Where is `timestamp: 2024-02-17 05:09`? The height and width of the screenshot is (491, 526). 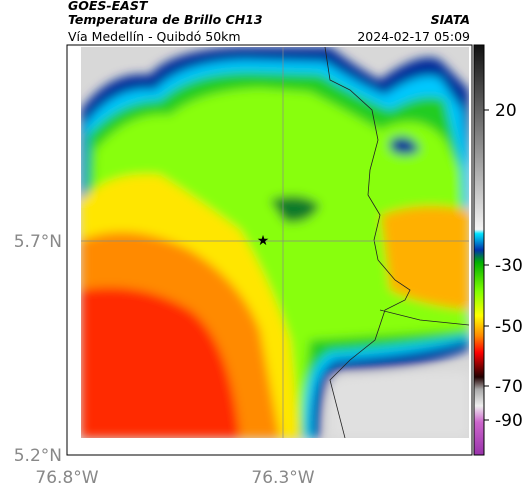
timestamp: 2024-02-17 05:09 is located at coordinates (413, 36).